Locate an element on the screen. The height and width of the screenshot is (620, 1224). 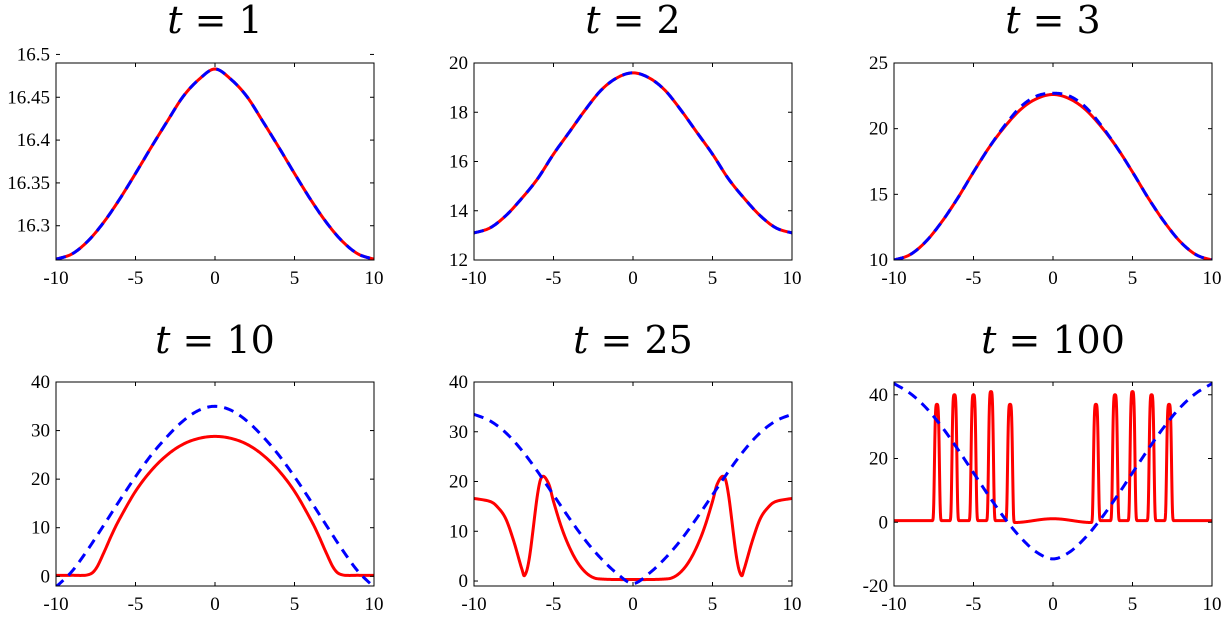
y-tick-label: 15 is located at coordinates (878, 194).